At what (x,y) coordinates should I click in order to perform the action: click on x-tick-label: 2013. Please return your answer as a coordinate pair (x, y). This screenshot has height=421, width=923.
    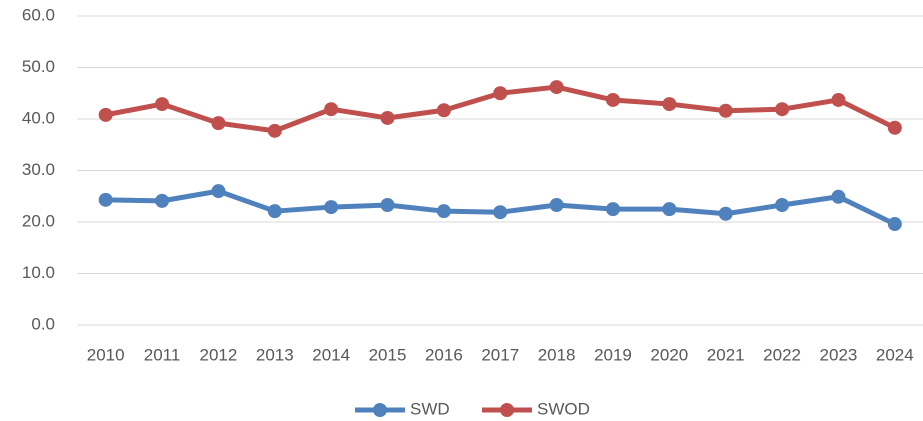
    Looking at the image, I should click on (275, 354).